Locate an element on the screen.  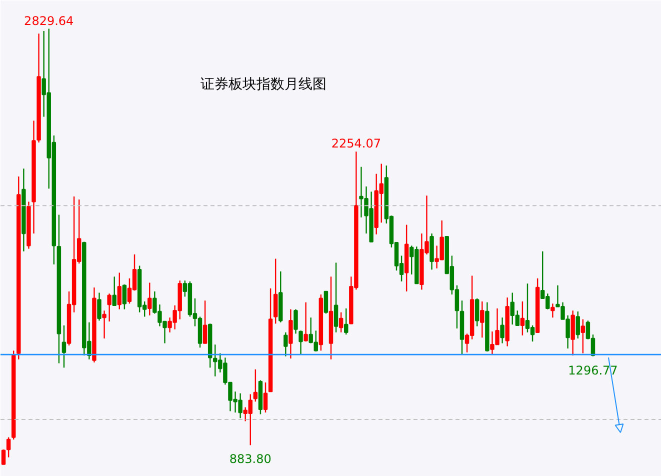
annotation: 2829.64 is located at coordinates (49, 21).